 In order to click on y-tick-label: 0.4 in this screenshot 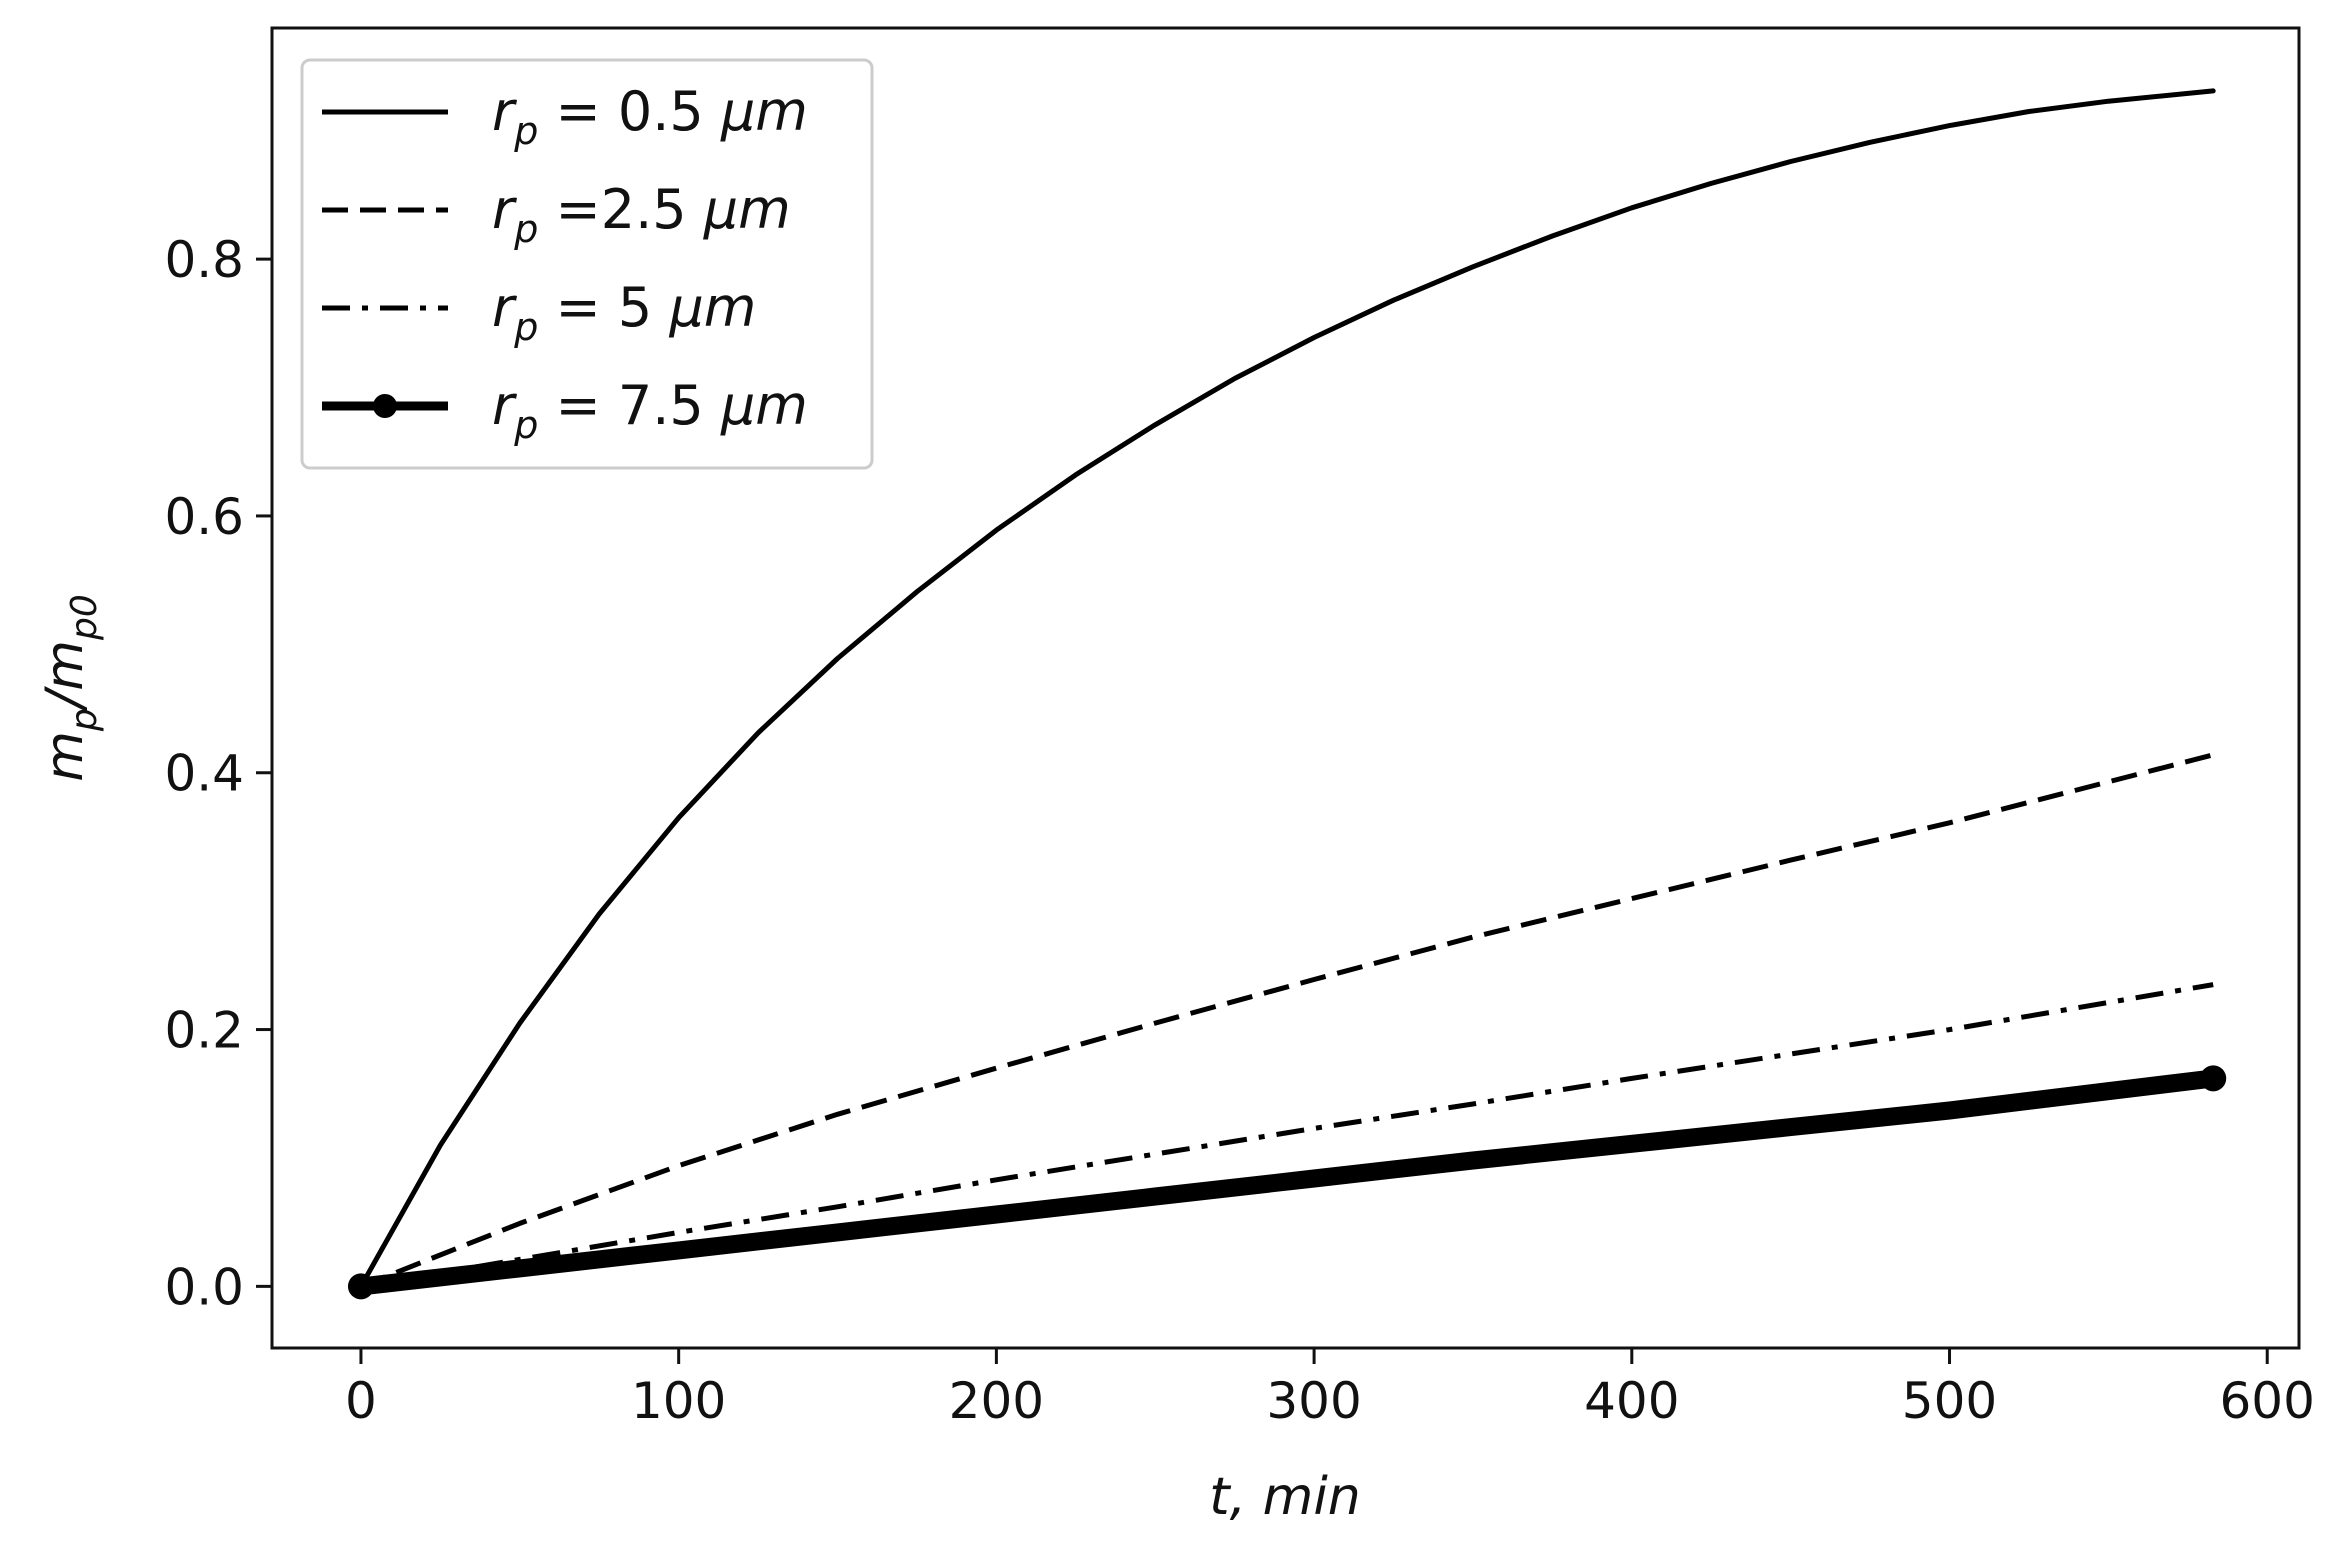, I will do `click(204, 774)`.